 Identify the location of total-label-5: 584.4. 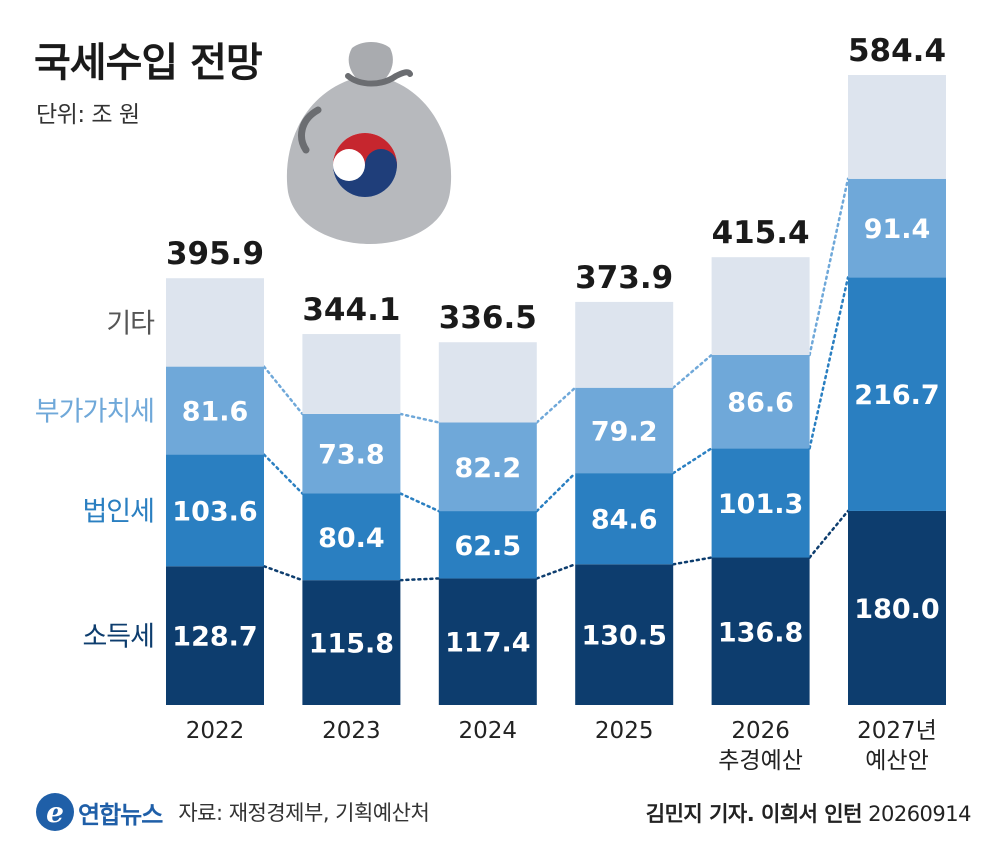
(897, 51).